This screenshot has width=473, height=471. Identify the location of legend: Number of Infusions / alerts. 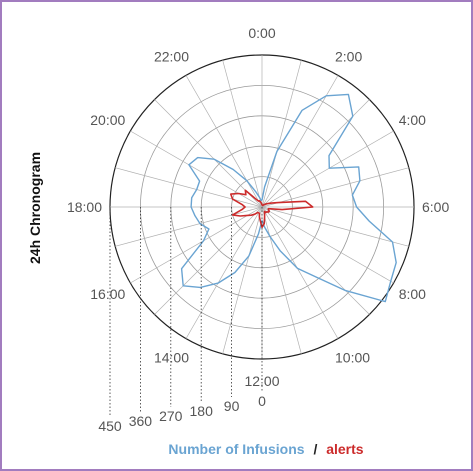
(265, 449).